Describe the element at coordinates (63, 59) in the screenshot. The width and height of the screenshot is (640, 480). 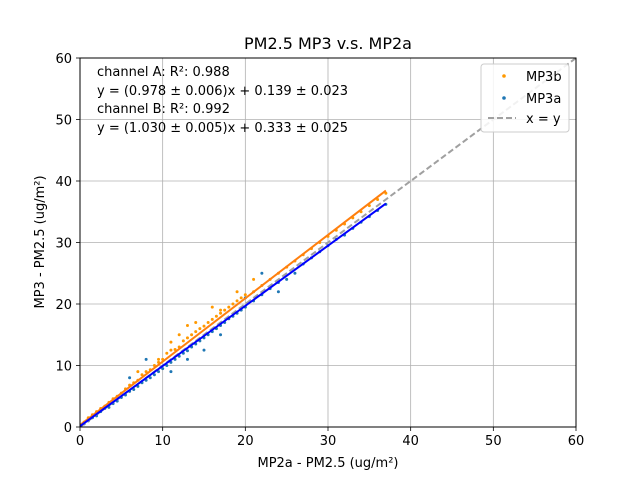
I see `y-tick-label: 60` at that location.